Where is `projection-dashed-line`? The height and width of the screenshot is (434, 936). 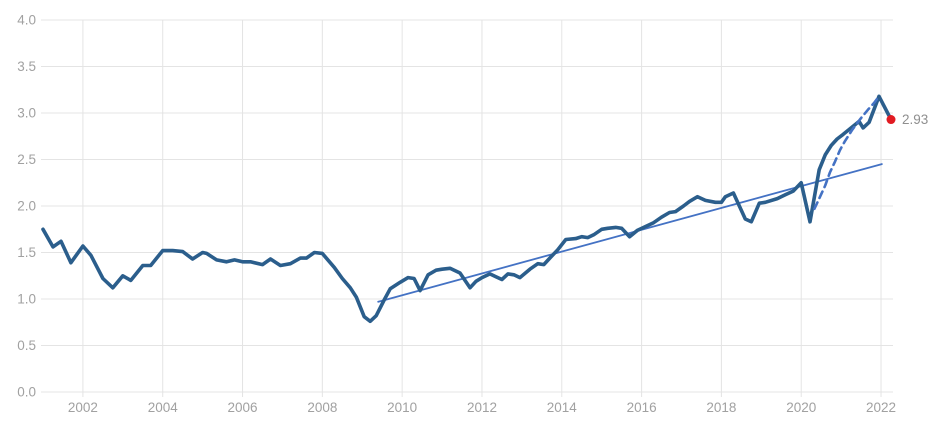
projection-dashed-line is located at coordinates (847, 153).